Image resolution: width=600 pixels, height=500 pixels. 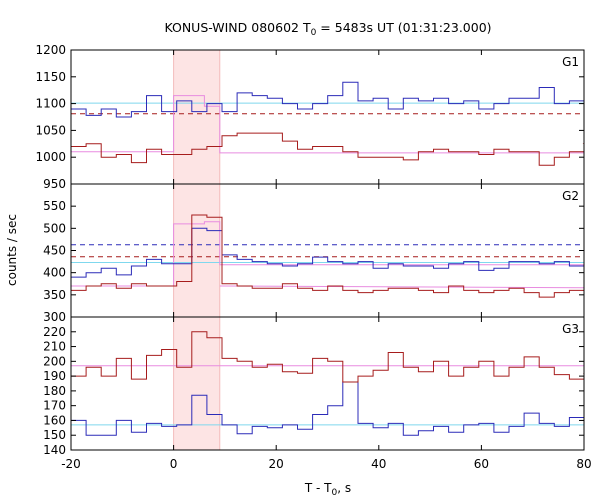 What do you see at coordinates (276, 464) in the screenshot?
I see `x-tick-label: 20` at bounding box center [276, 464].